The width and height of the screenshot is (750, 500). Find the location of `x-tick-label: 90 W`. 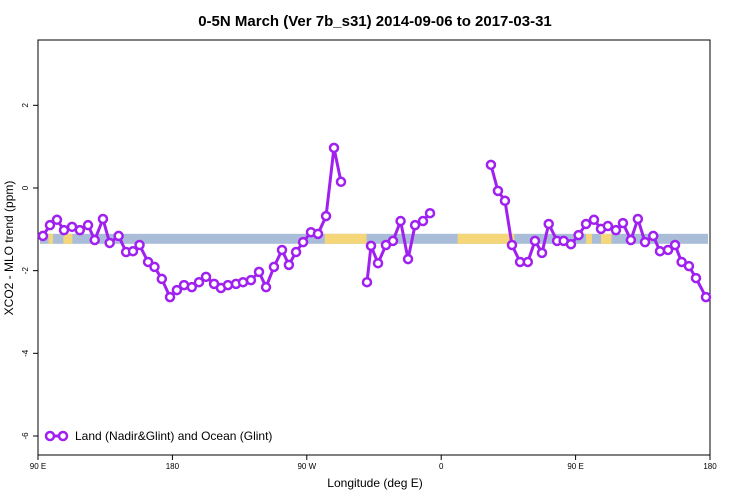

x-tick-label: 90 W is located at coordinates (306, 466).